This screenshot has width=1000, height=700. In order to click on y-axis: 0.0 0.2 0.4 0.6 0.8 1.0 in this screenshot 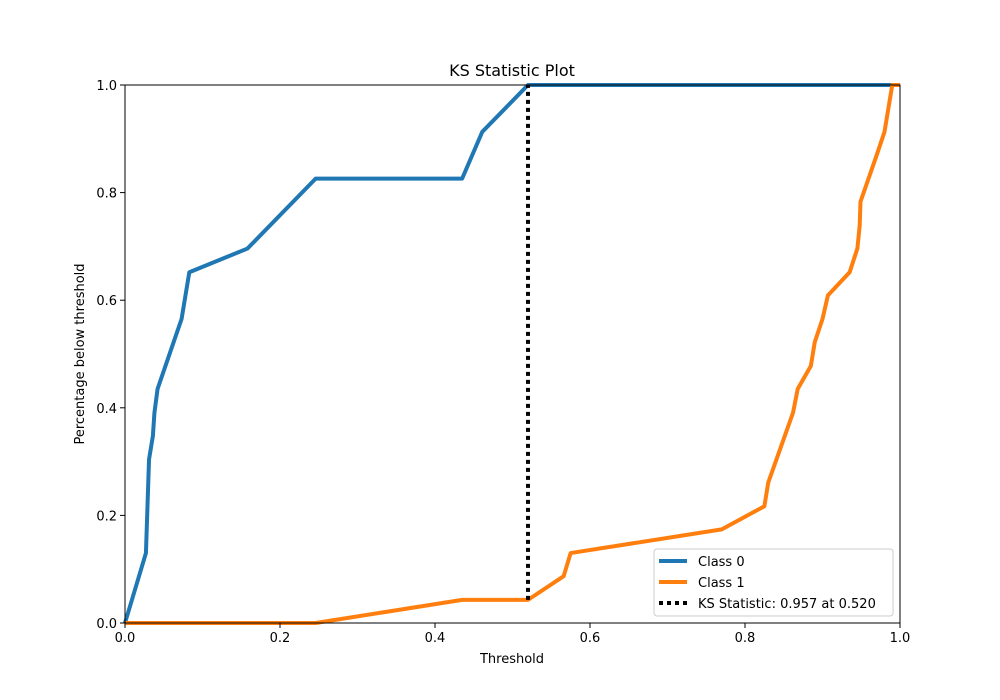, I will do `click(110, 355)`.